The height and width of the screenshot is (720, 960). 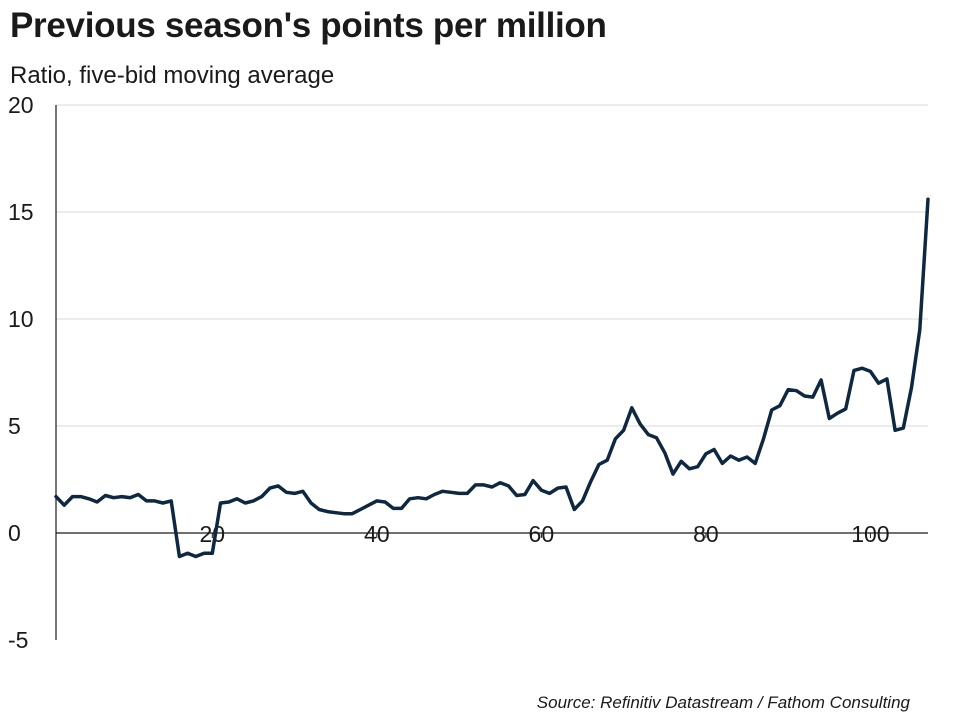 I want to click on x-tick-label: 100, so click(x=870, y=534).